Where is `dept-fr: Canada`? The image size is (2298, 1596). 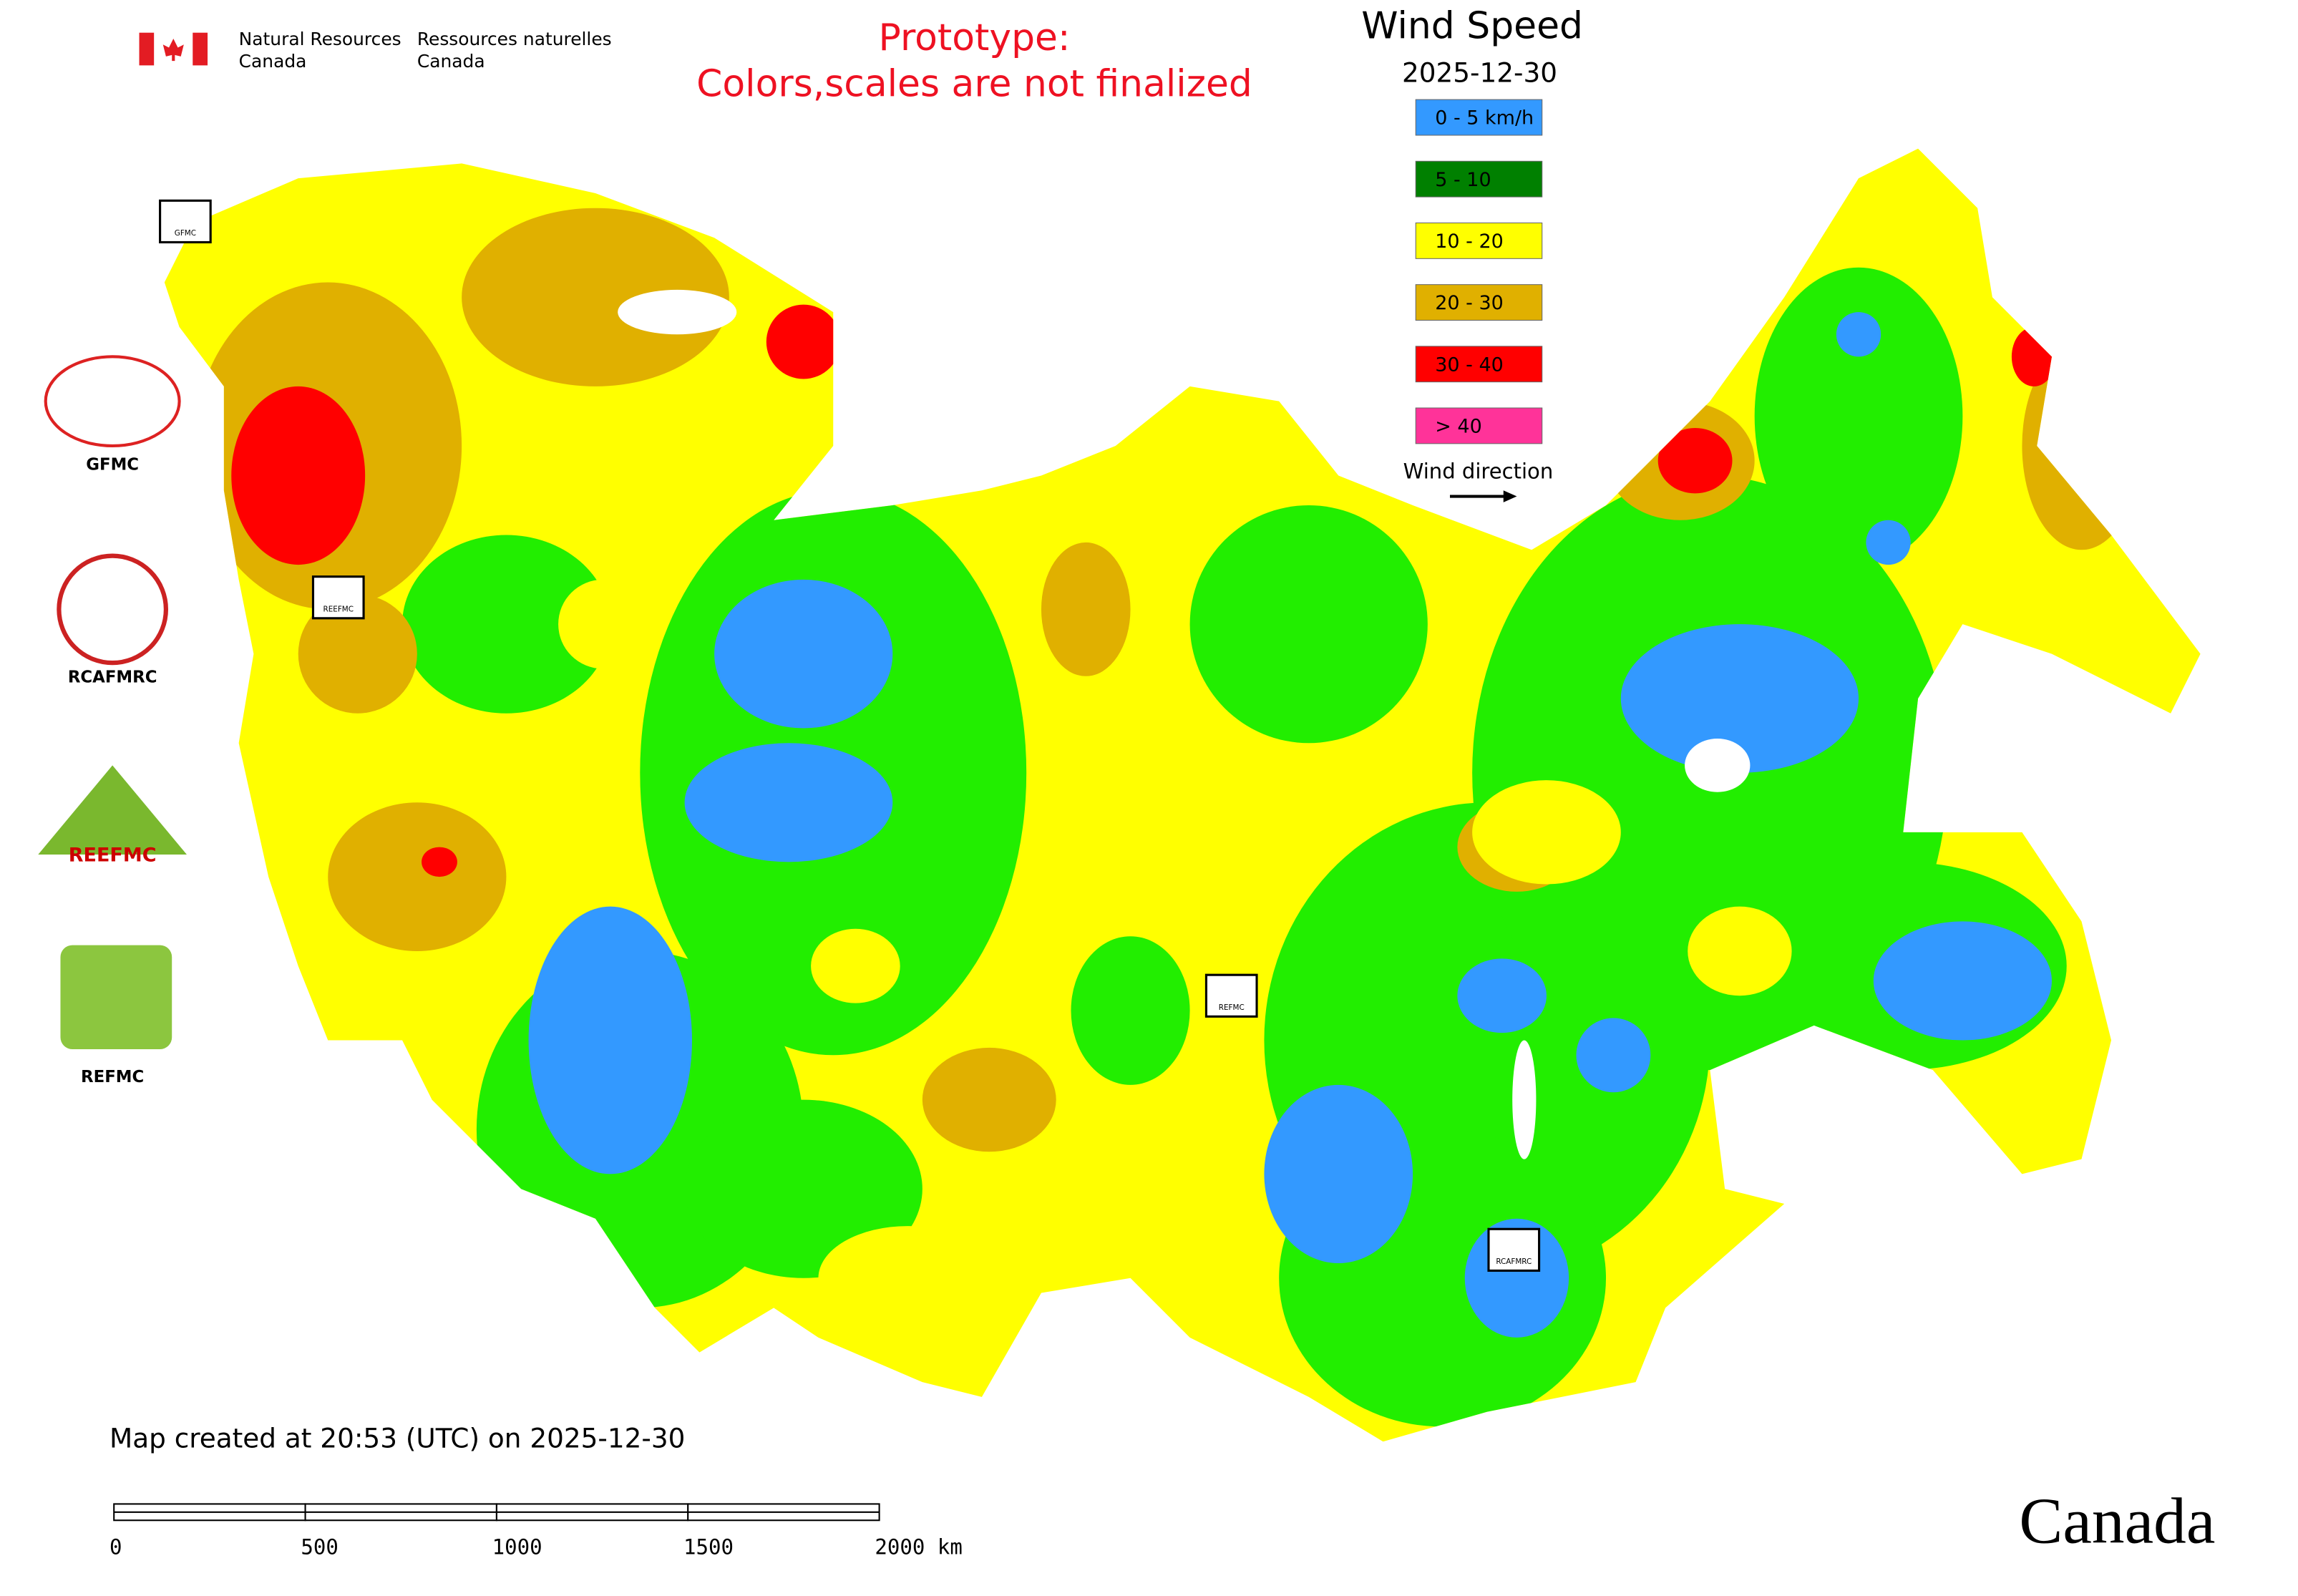
dept-fr: Canada is located at coordinates (451, 61).